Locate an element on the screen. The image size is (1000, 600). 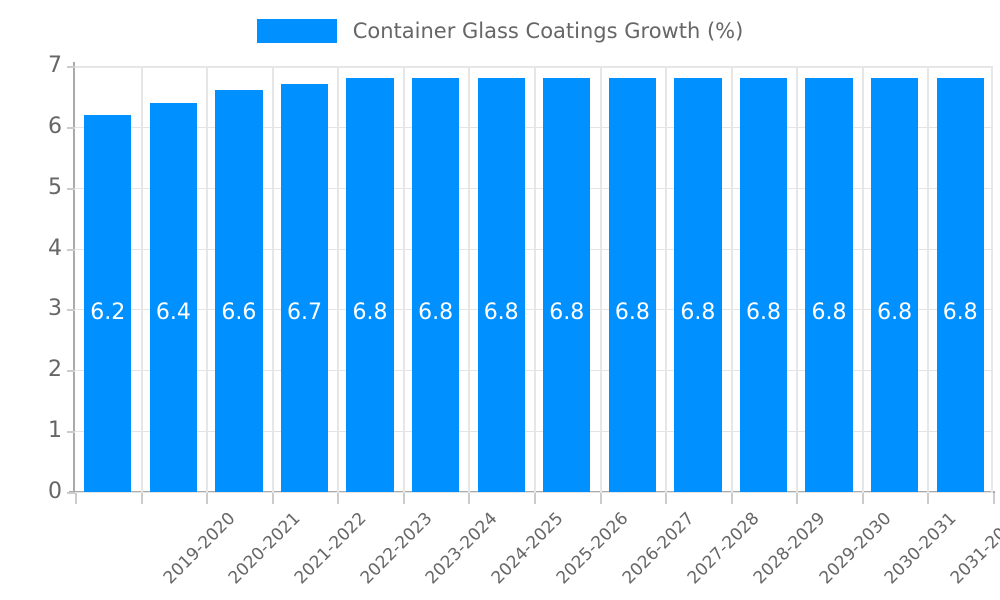
legend-label: Container Glass Coatings Growth (%) is located at coordinates (548, 30).